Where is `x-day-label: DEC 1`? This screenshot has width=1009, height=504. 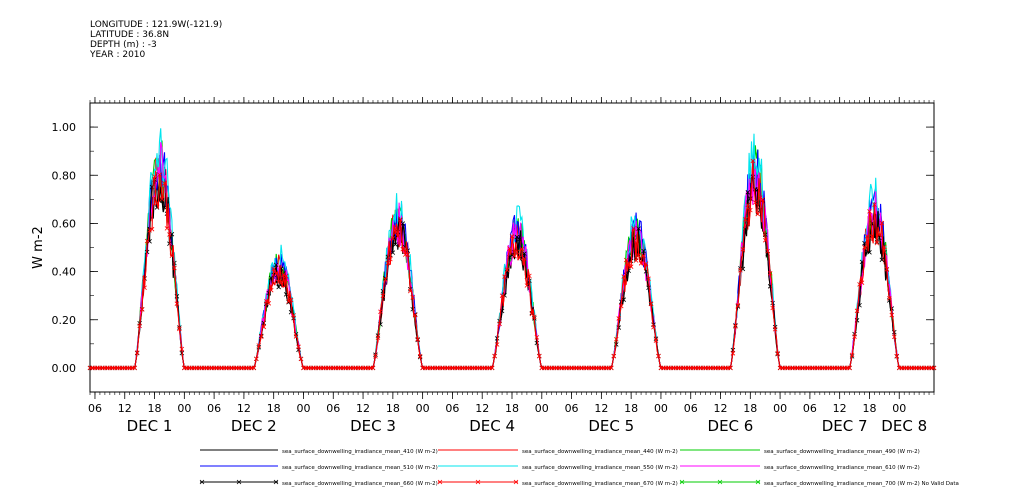
x-day-label: DEC 1 is located at coordinates (150, 426).